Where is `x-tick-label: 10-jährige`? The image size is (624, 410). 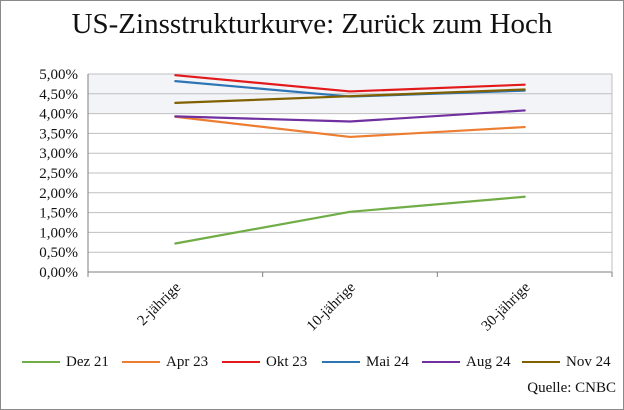
x-tick-label: 10-jährige is located at coordinates (331, 306).